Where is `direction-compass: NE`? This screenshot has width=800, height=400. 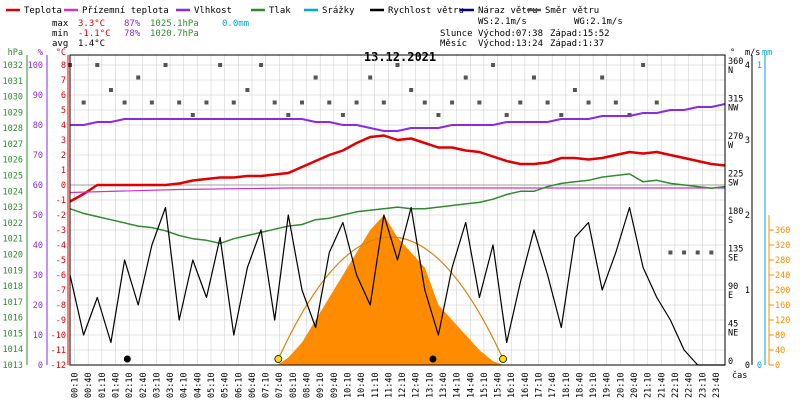
direction-compass: NE is located at coordinates (733, 334).